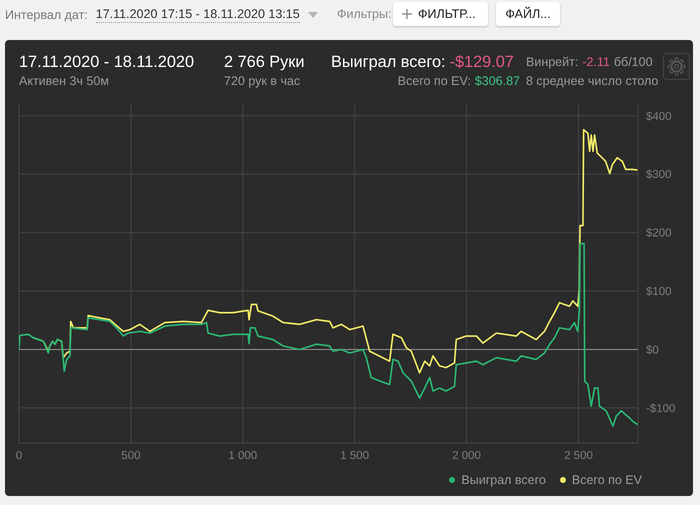  I want to click on y-tick-label: $300, so click(659, 175).